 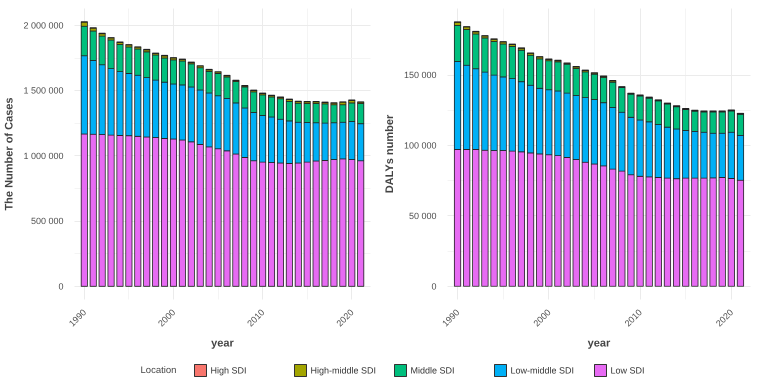 I want to click on legend-label: High-middle SDI, so click(x=343, y=371).